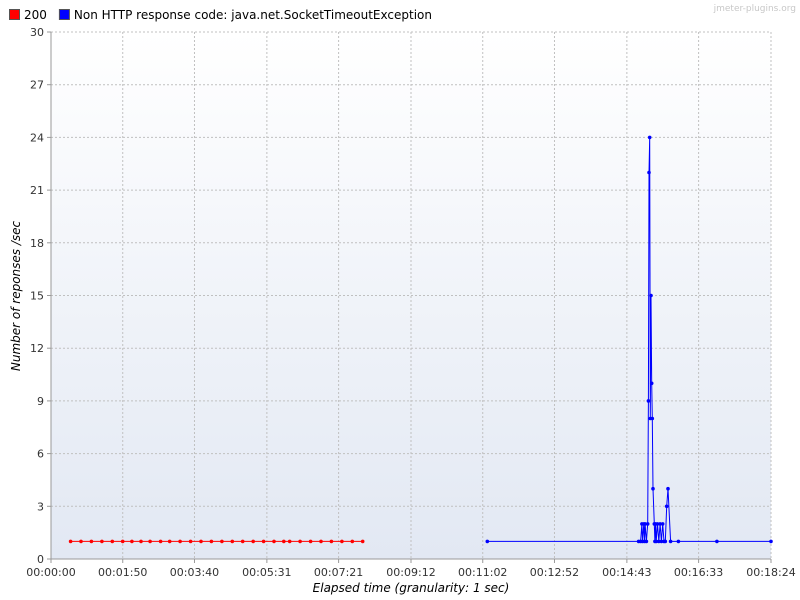 This screenshot has width=800, height=600. What do you see at coordinates (626, 572) in the screenshot?
I see `x-tick-label: 00:14:43` at bounding box center [626, 572].